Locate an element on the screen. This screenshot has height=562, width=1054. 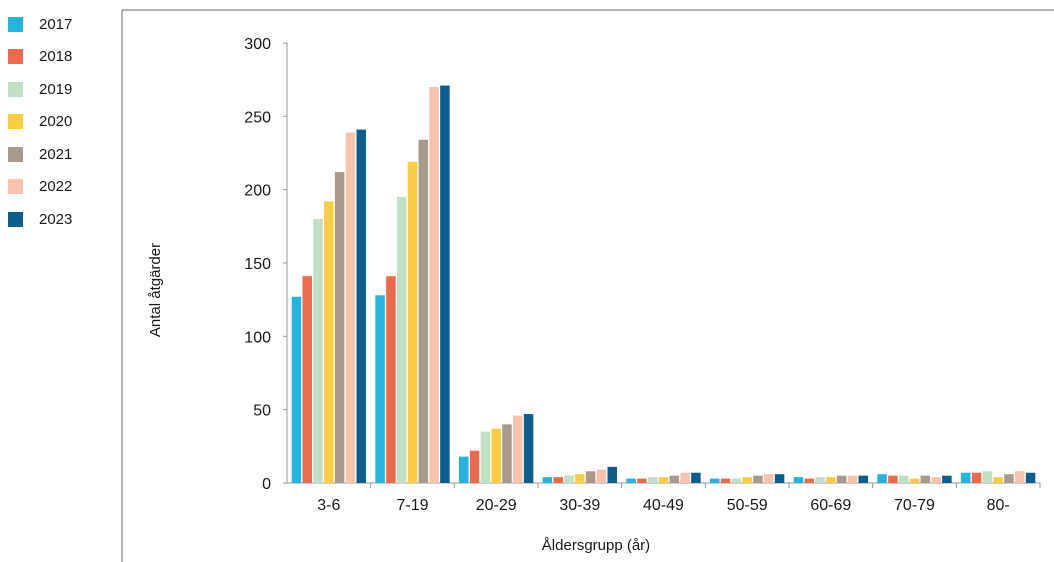
bar-2020-80- is located at coordinates (998, 480).